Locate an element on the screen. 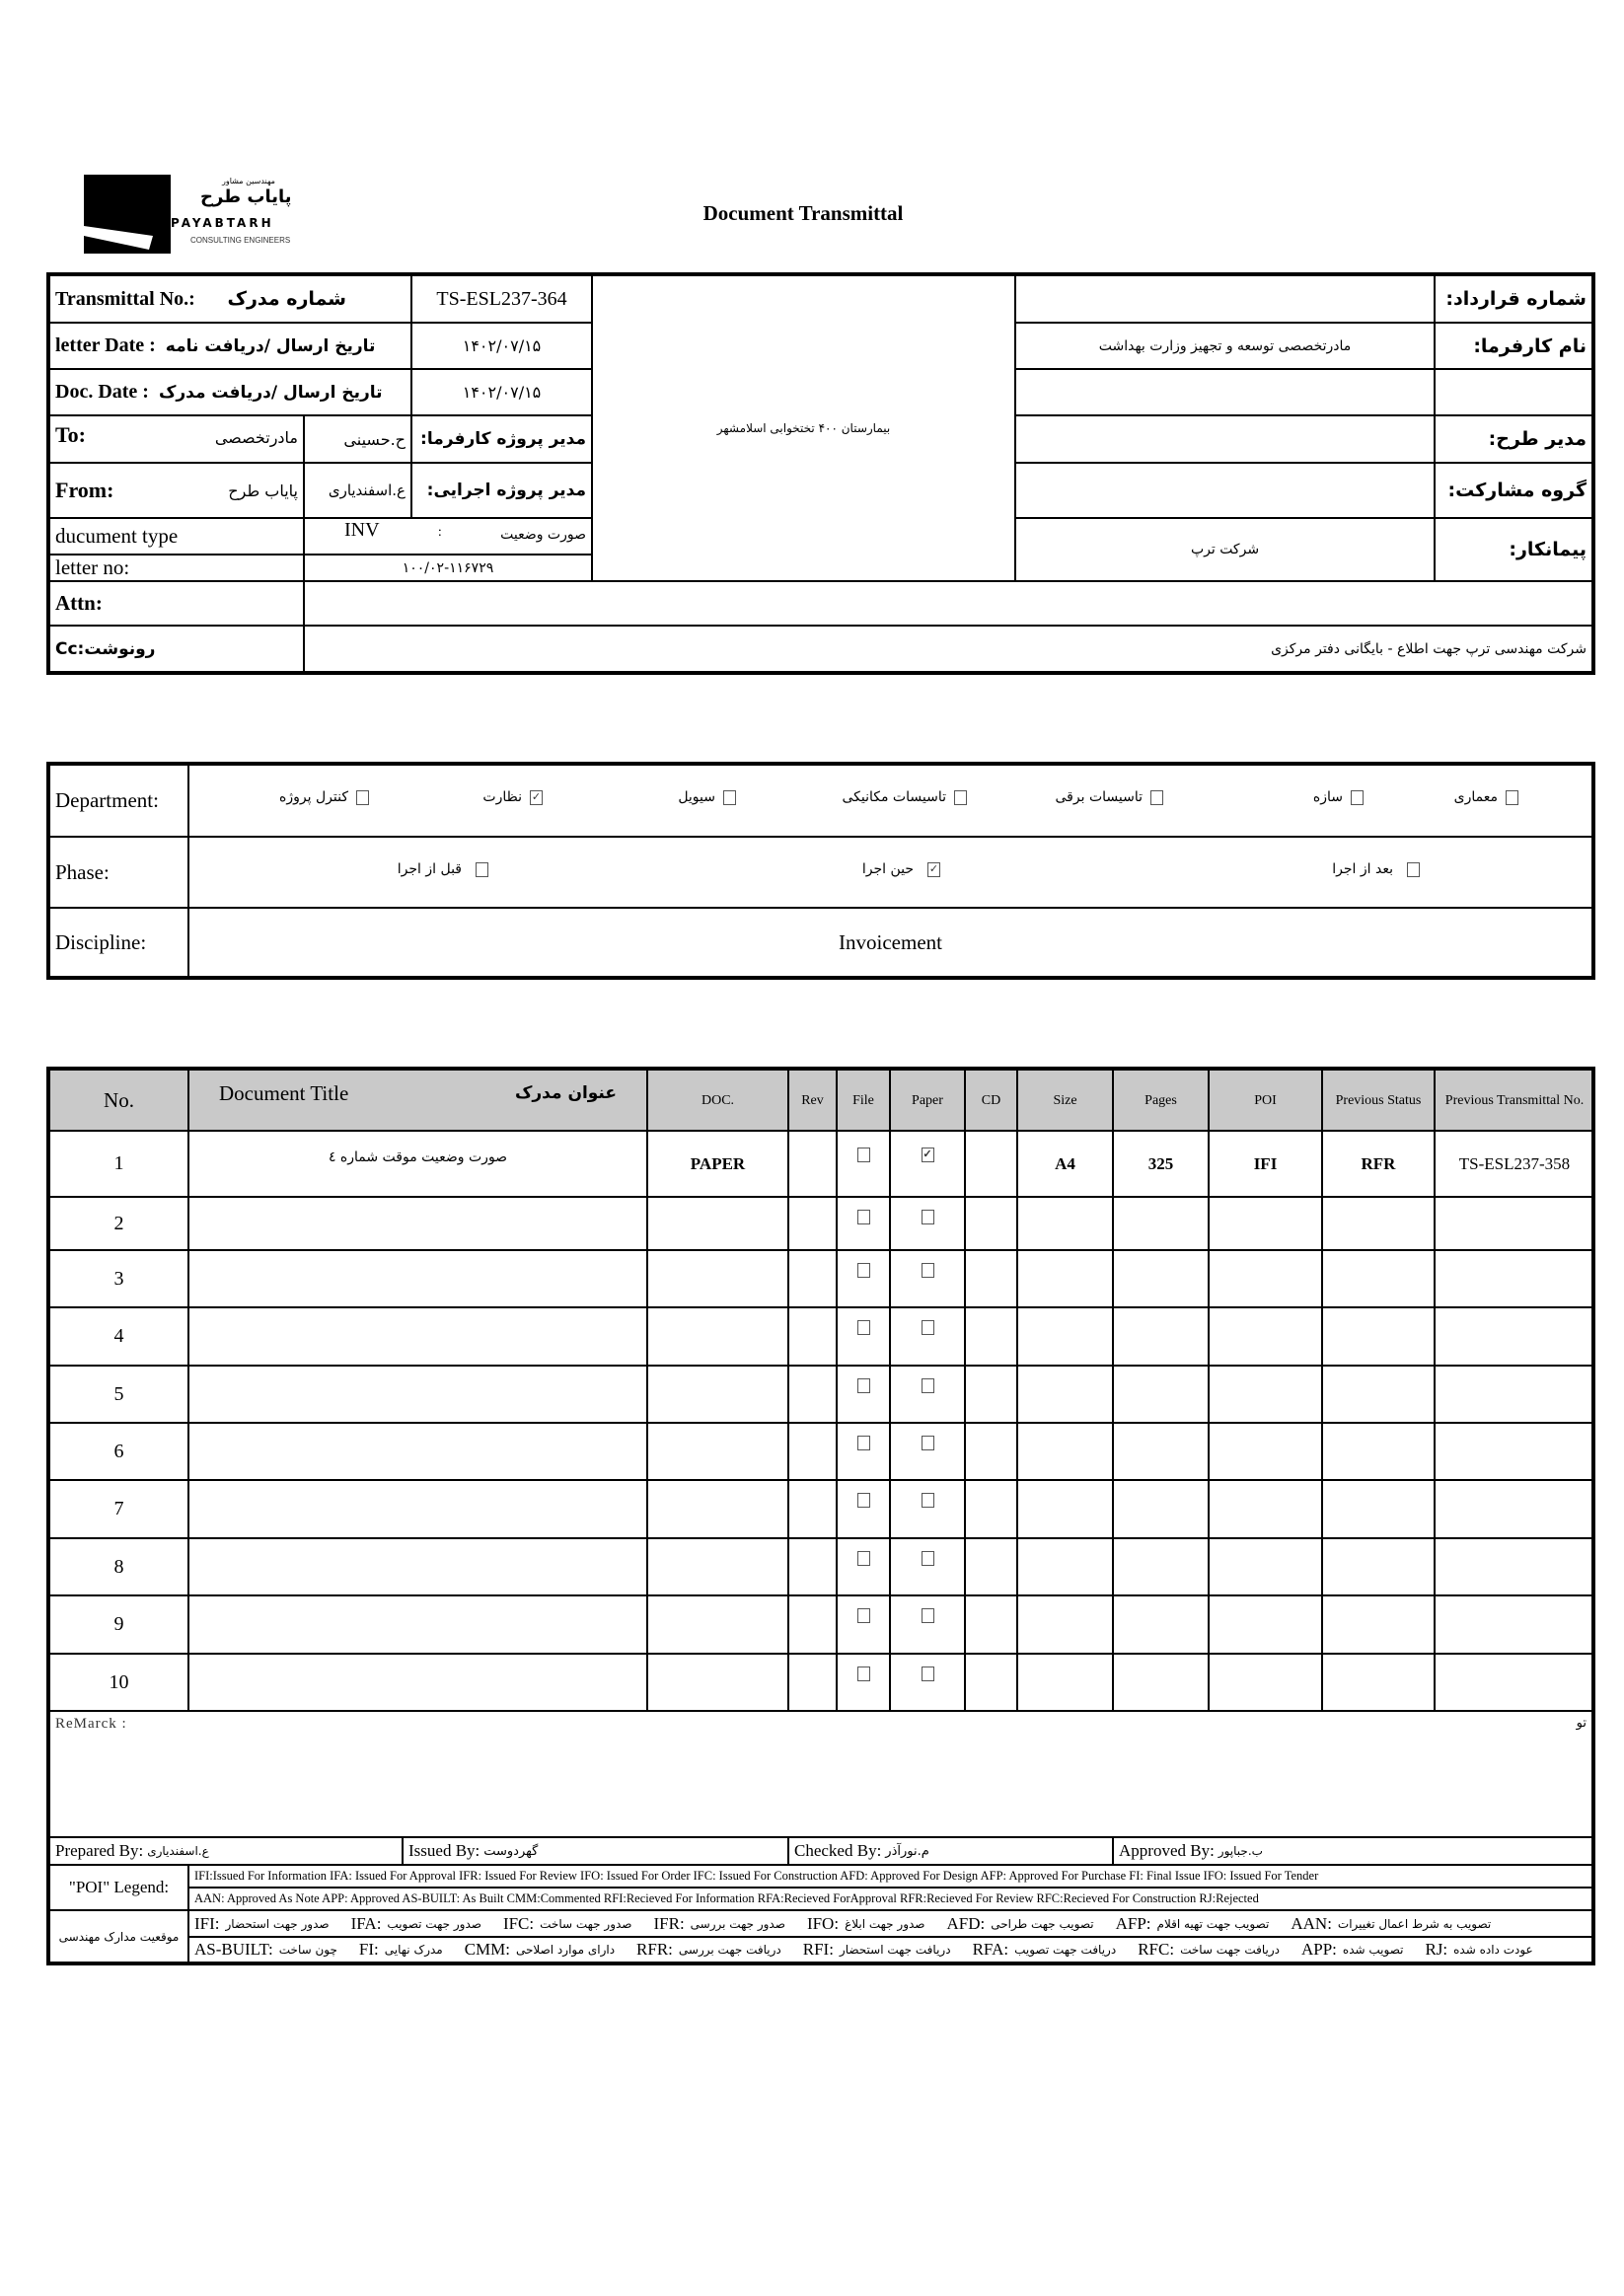  cell-title is located at coordinates (418, 1395).